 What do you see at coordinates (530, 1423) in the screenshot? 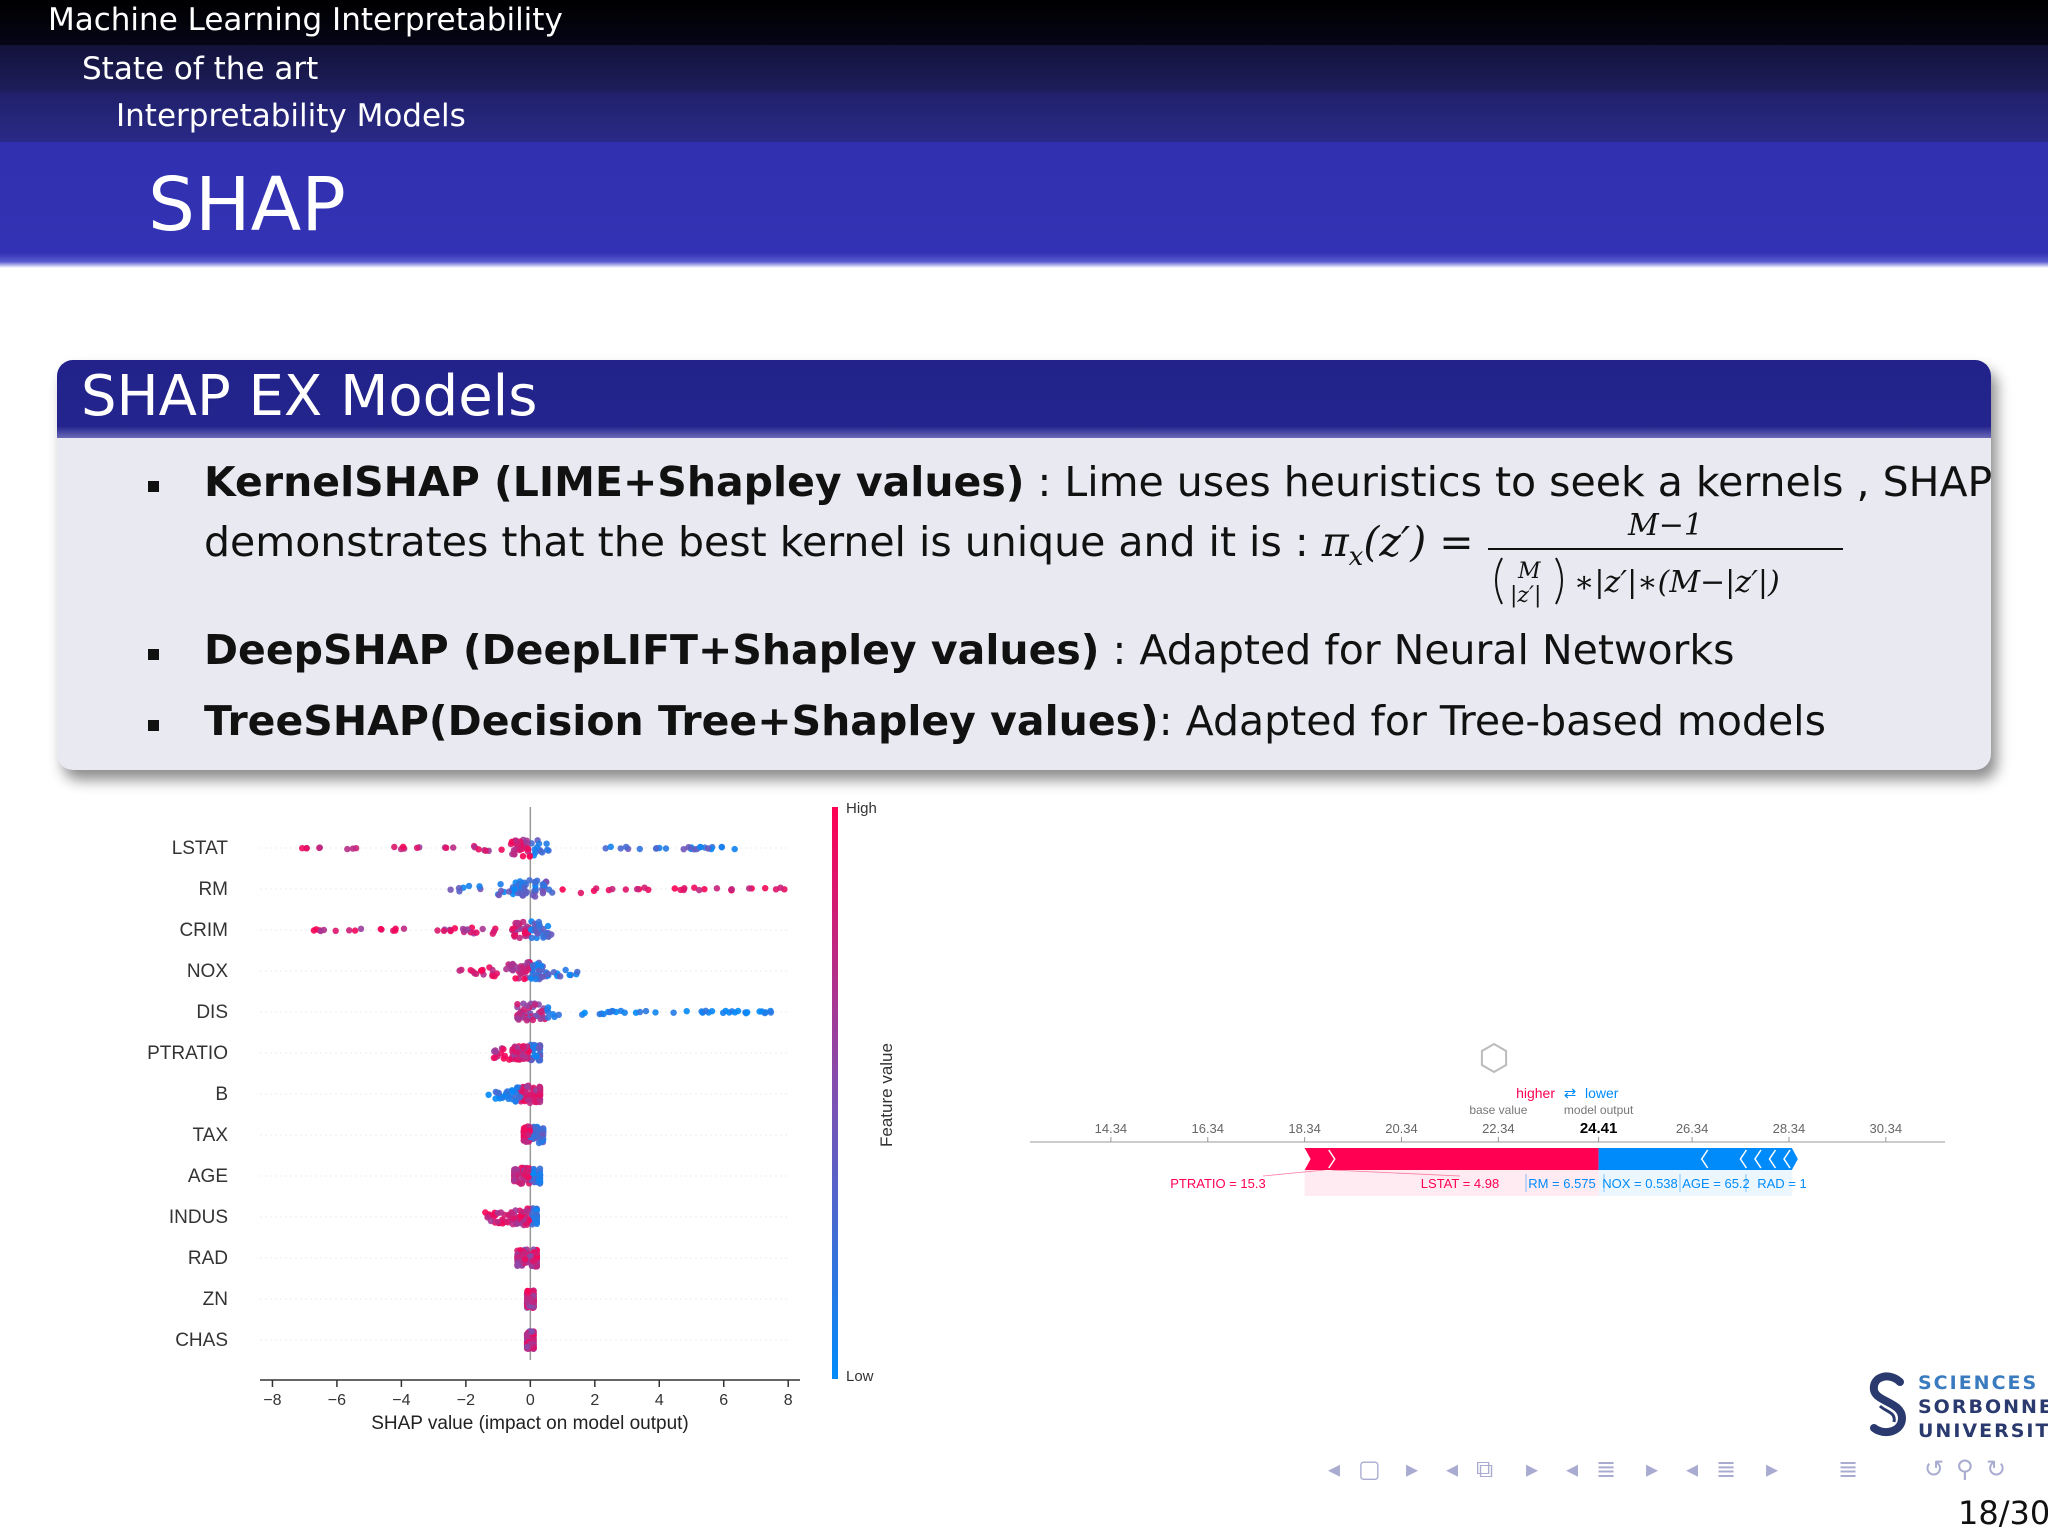
I see `x-axis-label: SHAP value (impact on model output)` at bounding box center [530, 1423].